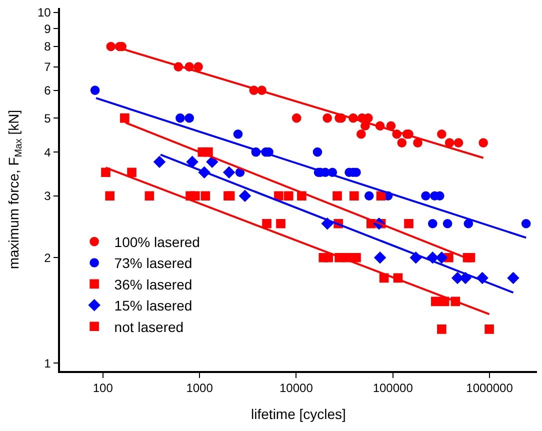  What do you see at coordinates (153, 263) in the screenshot?
I see `legend-label: 73% lasered` at bounding box center [153, 263].